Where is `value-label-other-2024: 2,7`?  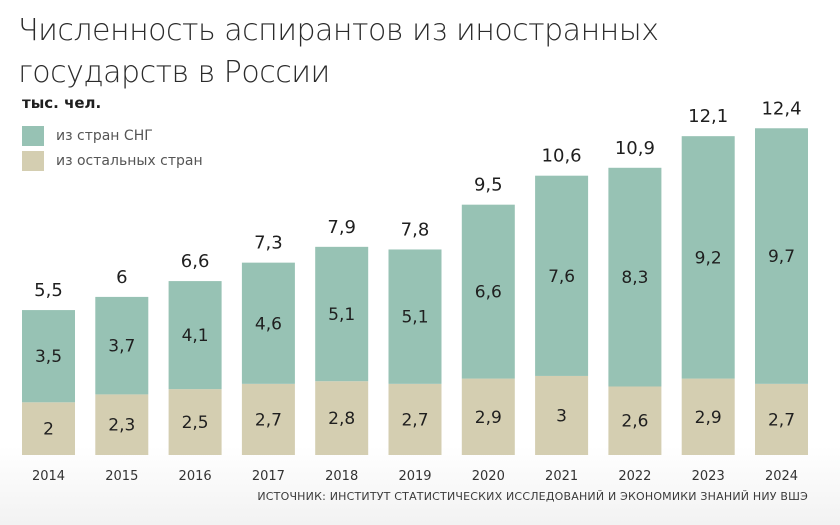 value-label-other-2024: 2,7 is located at coordinates (781, 420).